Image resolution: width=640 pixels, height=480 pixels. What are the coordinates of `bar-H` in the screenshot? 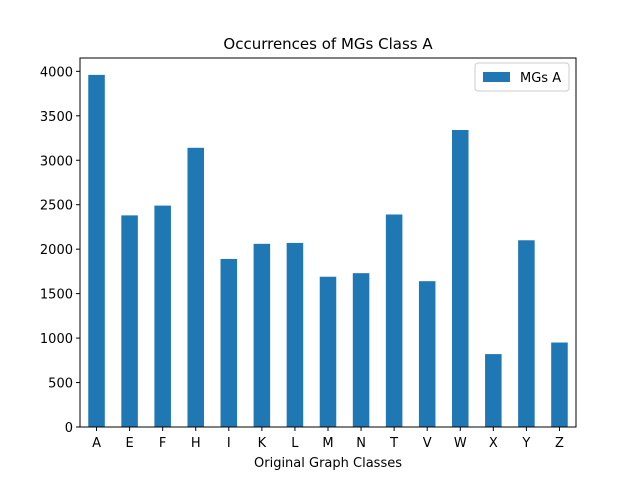 It's located at (195, 287).